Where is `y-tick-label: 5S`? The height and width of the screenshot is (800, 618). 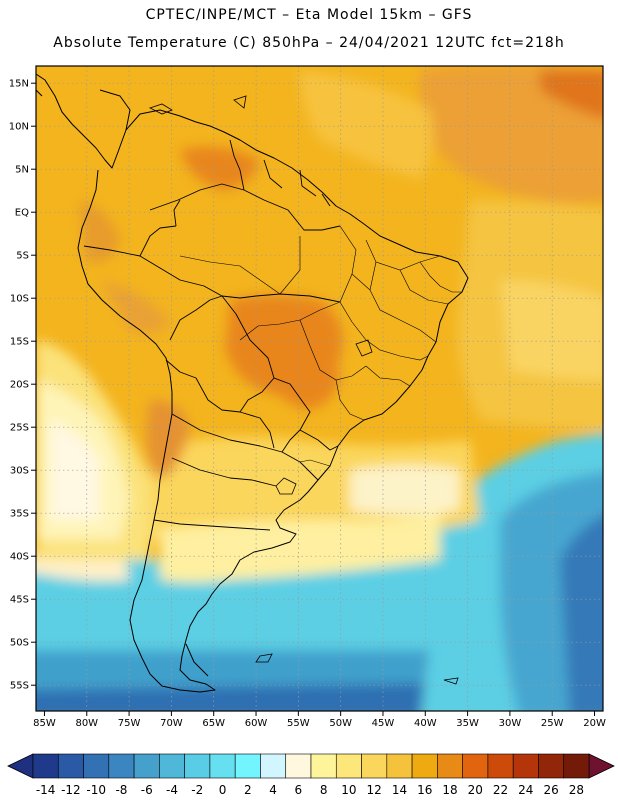 y-tick-label: 5S is located at coordinates (22, 256).